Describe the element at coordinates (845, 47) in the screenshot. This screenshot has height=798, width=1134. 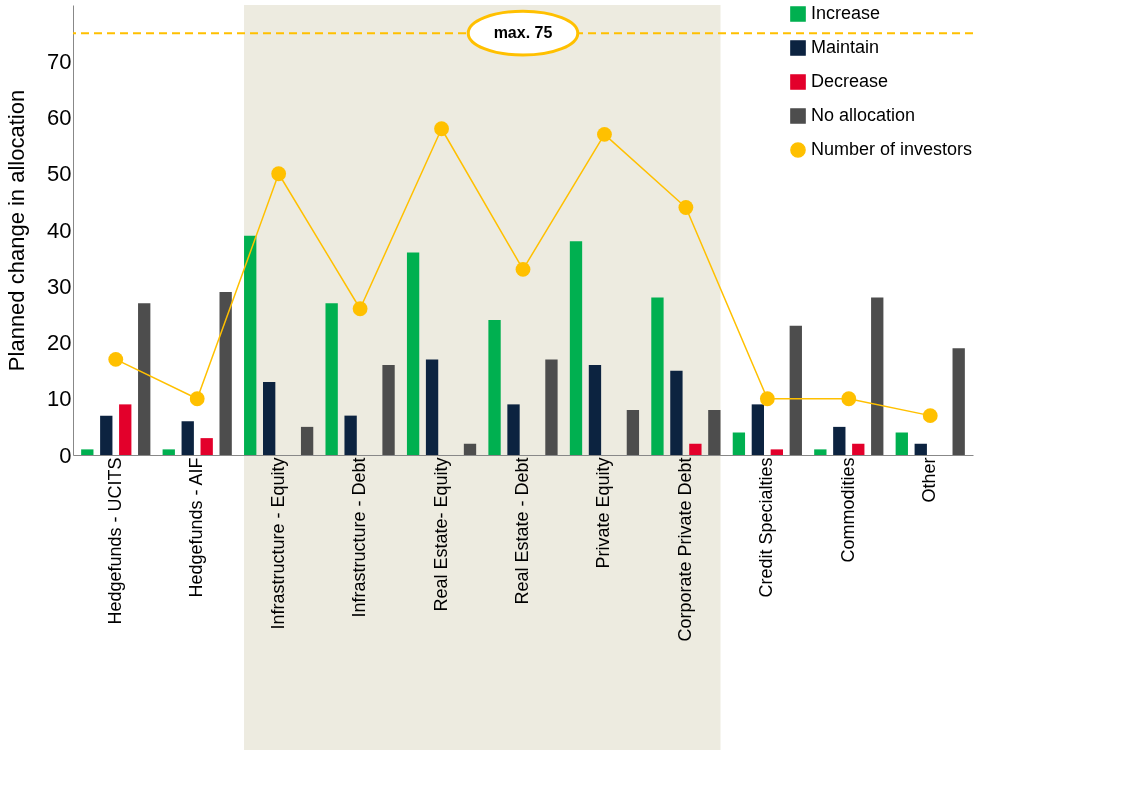
I see `legend-label: Maintain` at that location.